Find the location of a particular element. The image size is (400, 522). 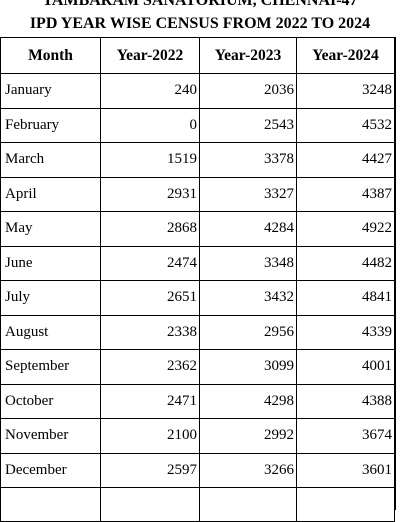

year-2022-cell: 2931 is located at coordinates (150, 194).